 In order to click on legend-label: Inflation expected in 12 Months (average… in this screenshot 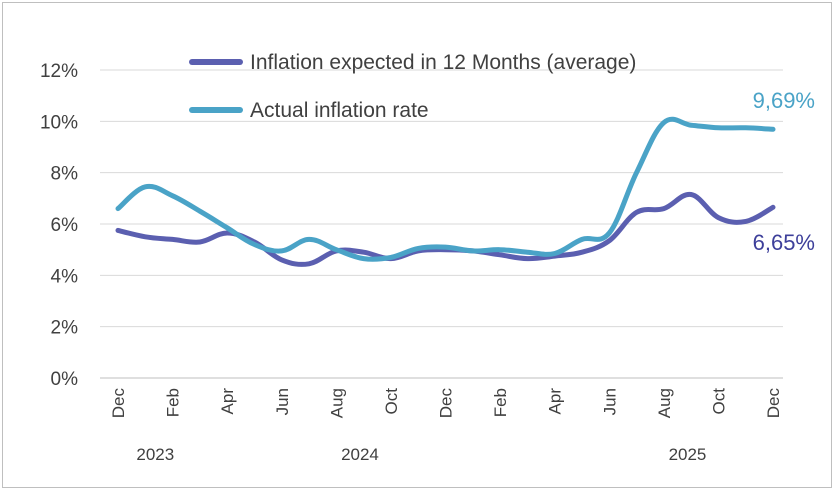, I will do `click(443, 62)`.